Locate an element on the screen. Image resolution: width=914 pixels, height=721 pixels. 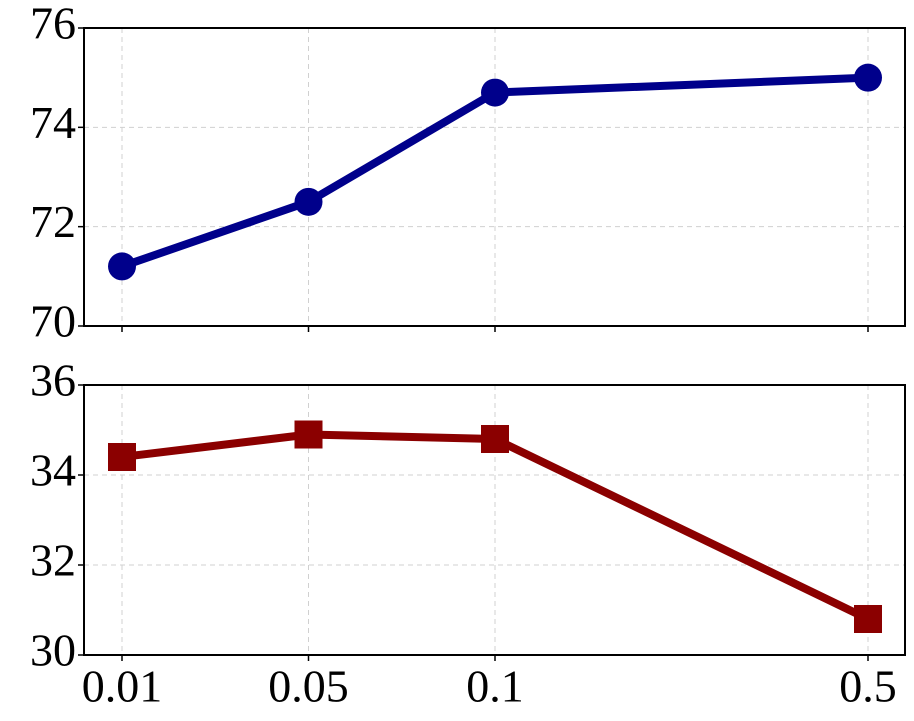
x-tick-label: 0.01 is located at coordinates (122, 686).